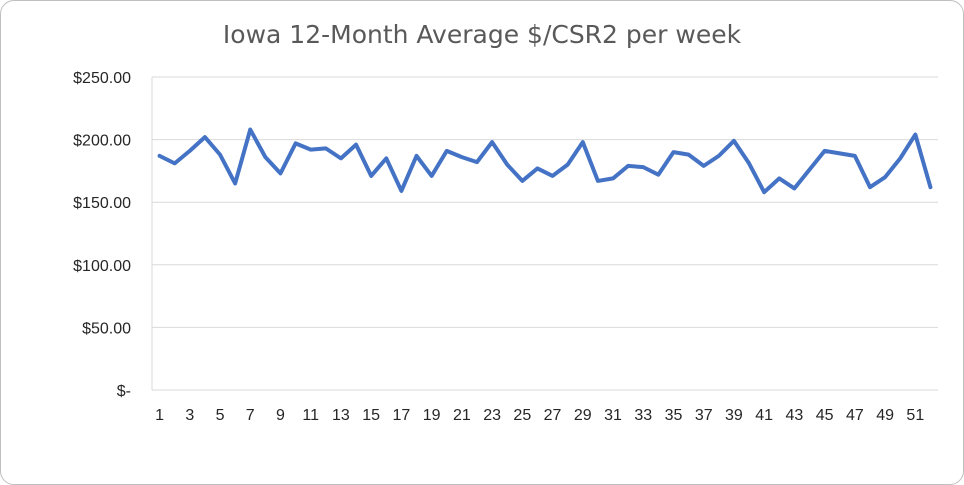 This screenshot has height=485, width=964. I want to click on x-tick-label: 5, so click(220, 415).